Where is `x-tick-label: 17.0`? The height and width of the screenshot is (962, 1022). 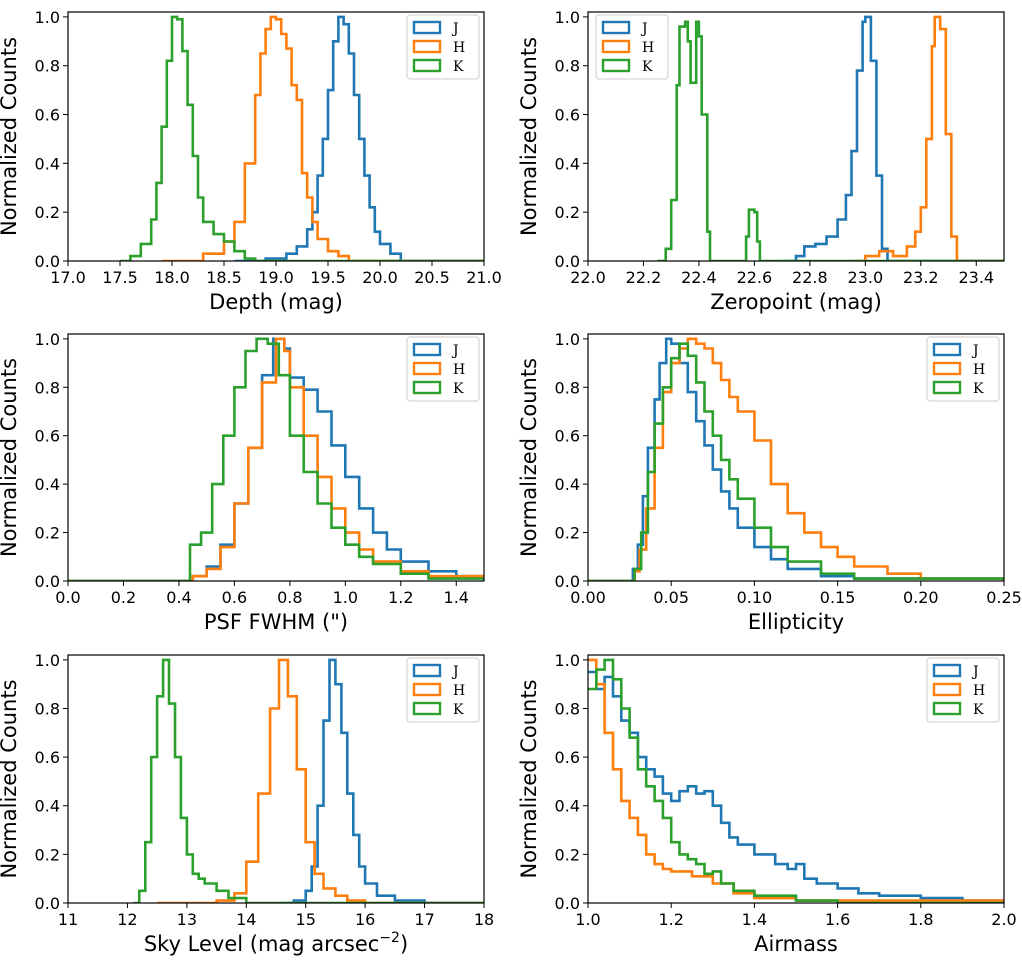 x-tick-label: 17.0 is located at coordinates (68, 277).